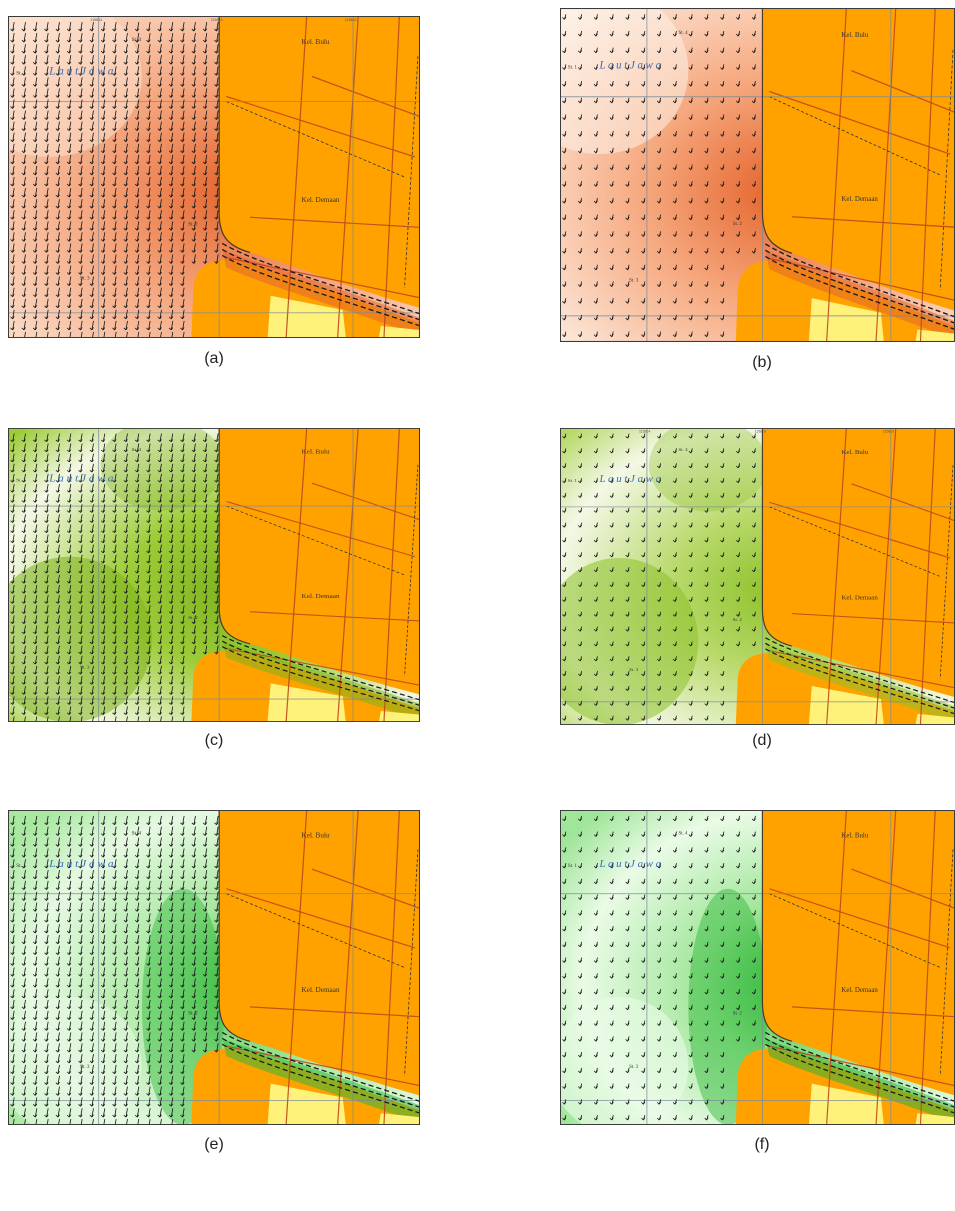 This screenshot has width=955, height=1211. Describe the element at coordinates (411, 172) in the screenshot. I see `boundary-line` at that location.